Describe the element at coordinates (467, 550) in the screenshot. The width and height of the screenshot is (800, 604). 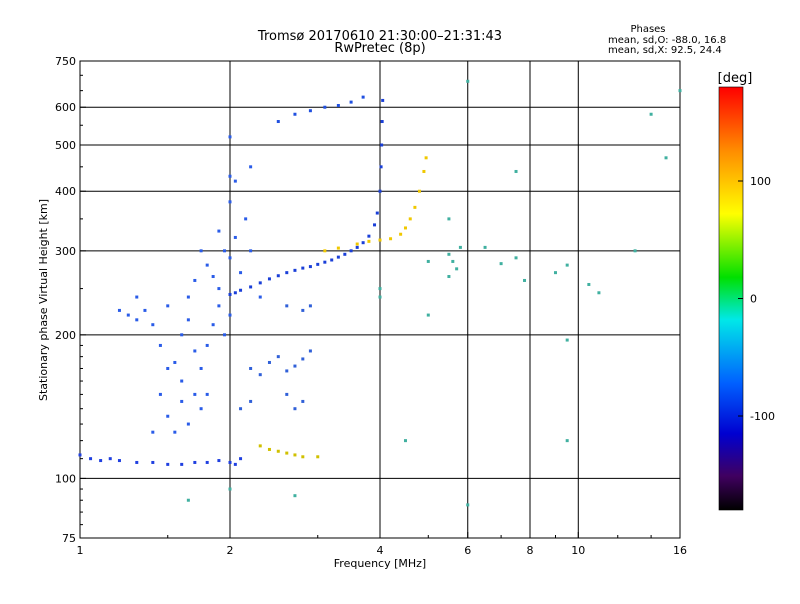
I see `x-tick-label: 6` at that location.